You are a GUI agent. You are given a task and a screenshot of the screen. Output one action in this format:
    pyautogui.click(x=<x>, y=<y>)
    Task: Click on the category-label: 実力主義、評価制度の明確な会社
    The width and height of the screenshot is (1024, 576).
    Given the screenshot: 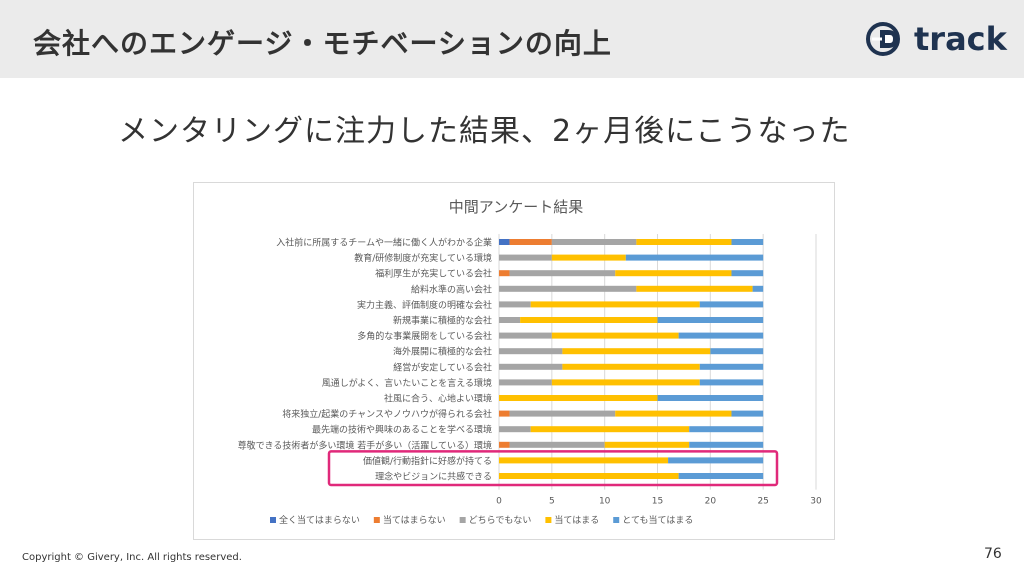 What is the action you would take?
    pyautogui.click(x=424, y=305)
    